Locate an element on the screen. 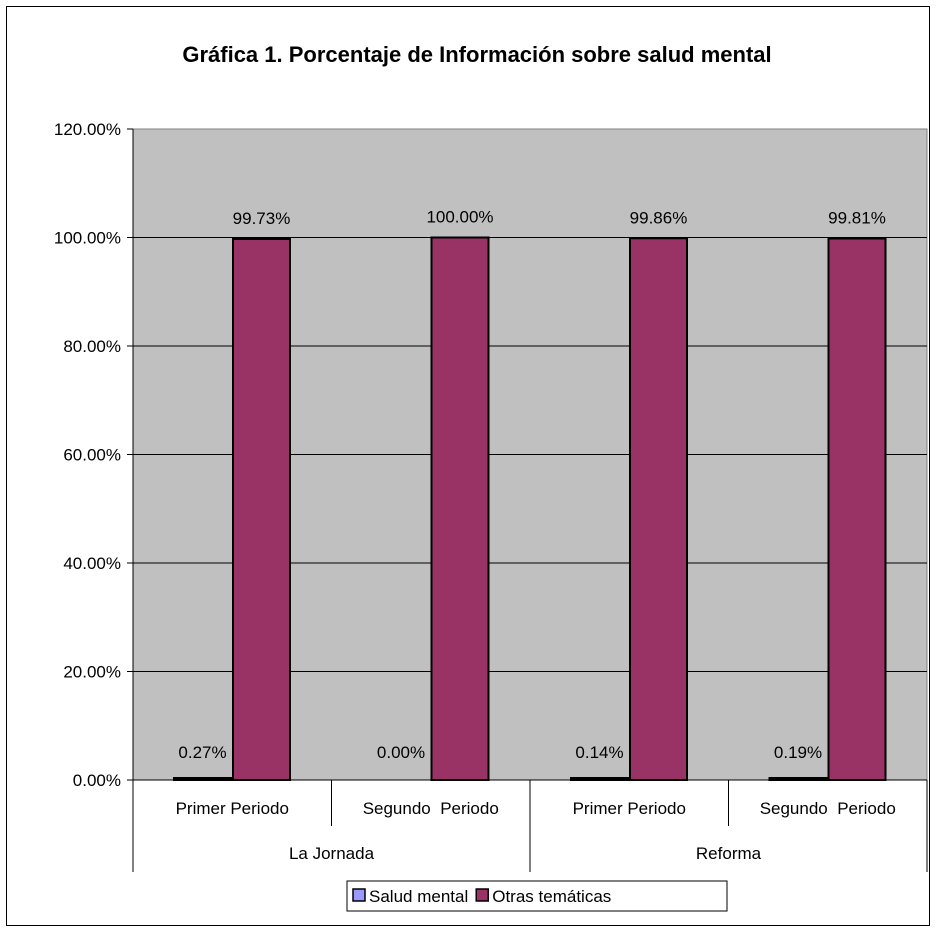 The image size is (936, 931). y-tick-label: 100.00% is located at coordinates (87, 238).